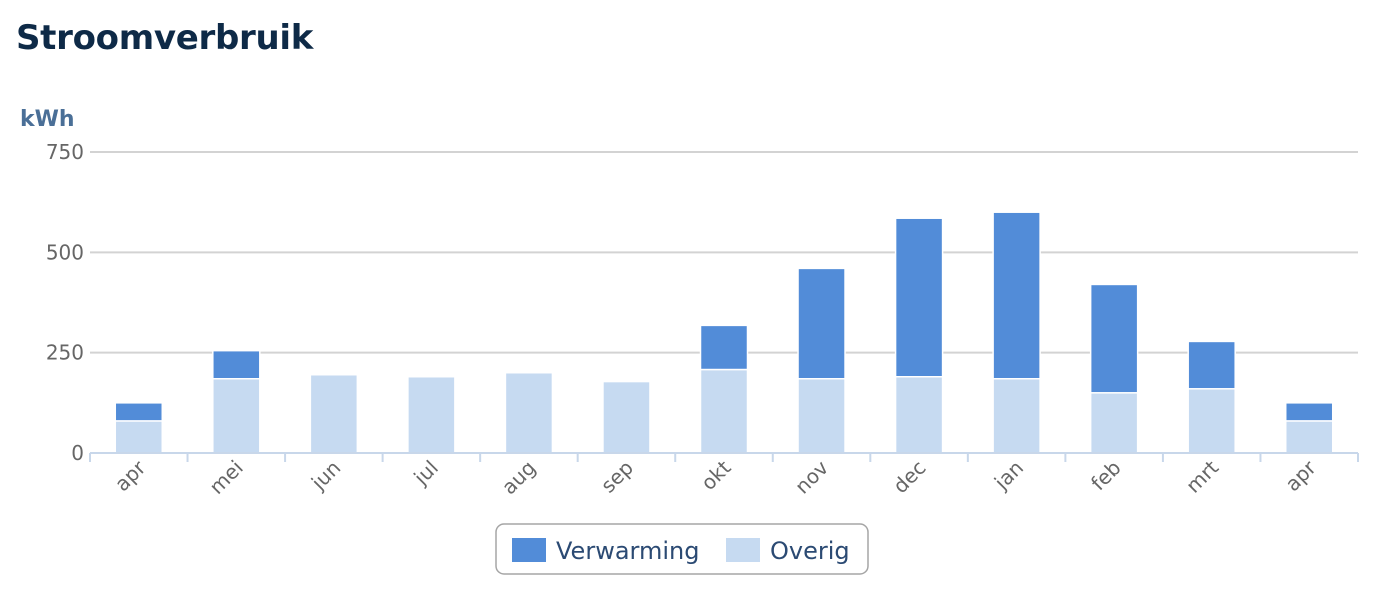  Describe the element at coordinates (529, 550) in the screenshot. I see `legend-swatch-verwarming` at that location.